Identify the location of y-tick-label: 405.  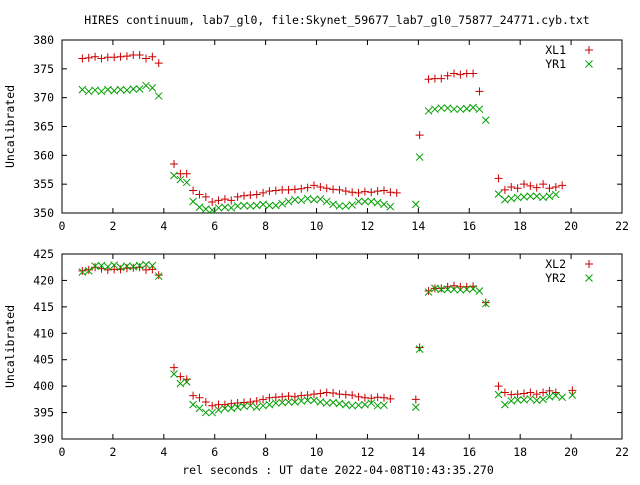
(43, 360).